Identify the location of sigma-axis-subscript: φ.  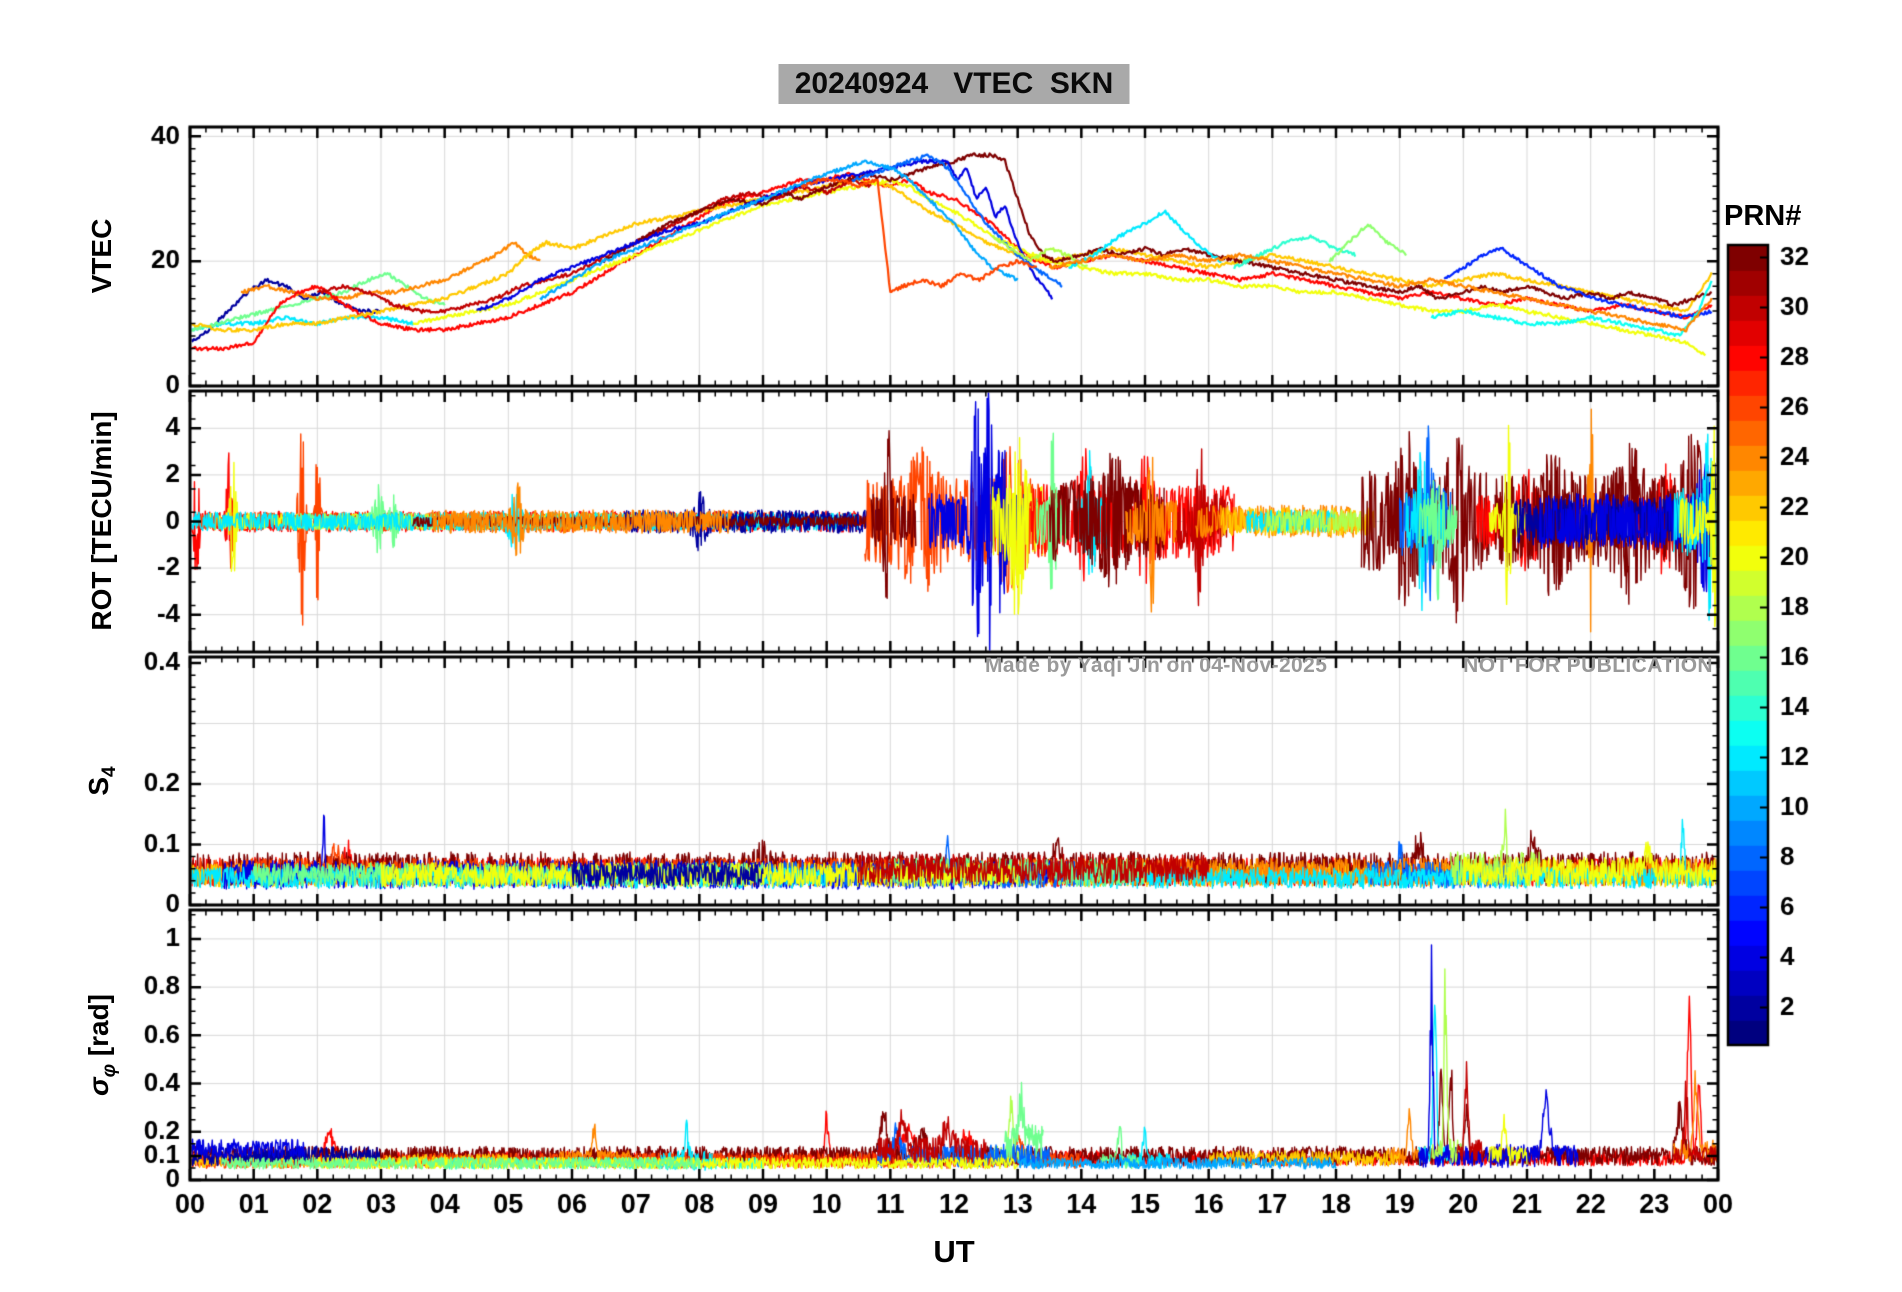
(109, 1071).